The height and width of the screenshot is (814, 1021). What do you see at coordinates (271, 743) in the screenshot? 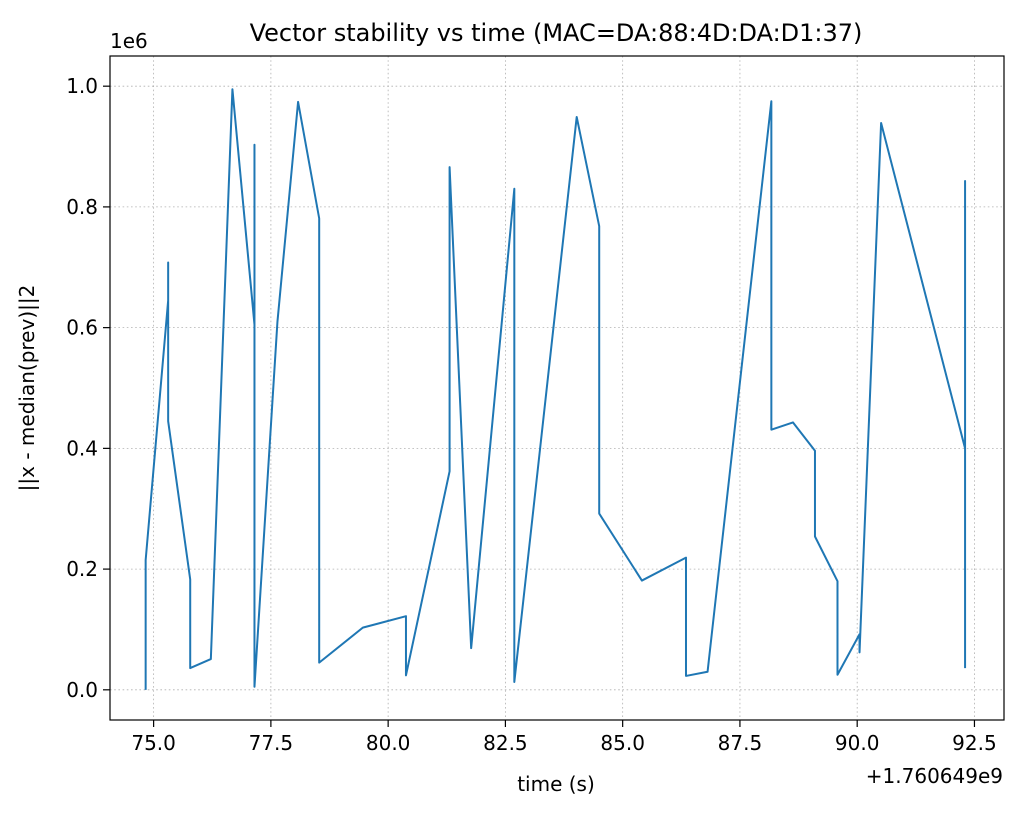
I see `x-tick-label: 77.5` at bounding box center [271, 743].